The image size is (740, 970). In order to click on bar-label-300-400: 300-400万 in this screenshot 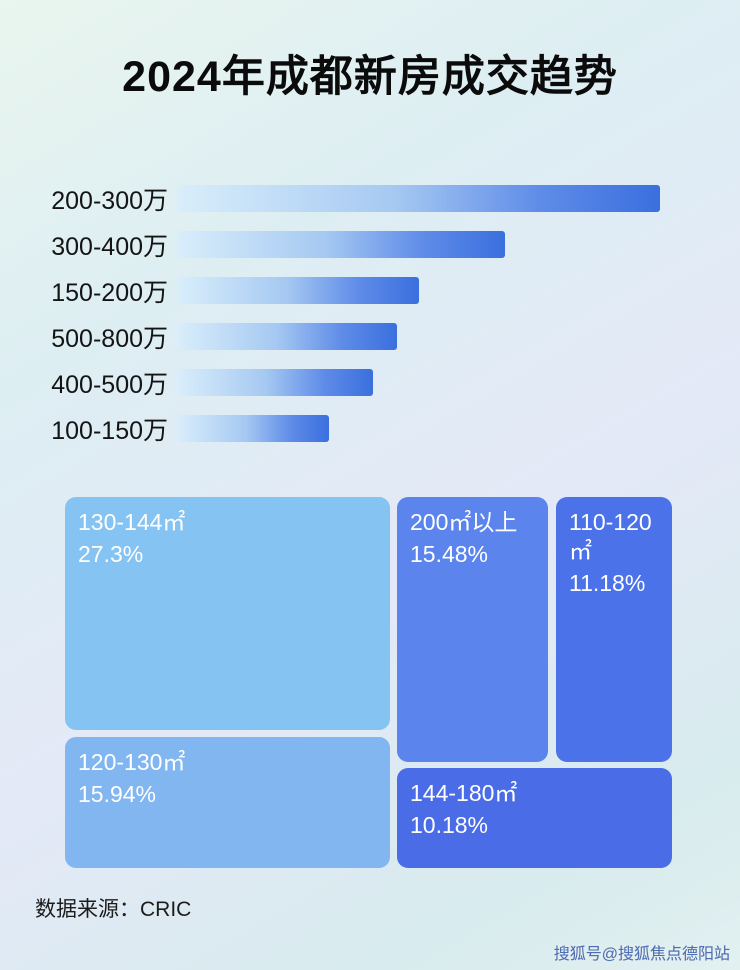, I will do `click(109, 246)`.